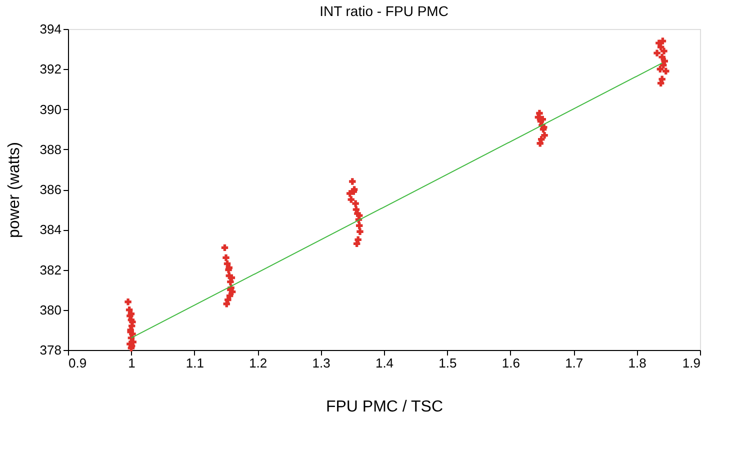 The height and width of the screenshot is (460, 744). What do you see at coordinates (195, 363) in the screenshot?
I see `x-tick-label: 1.1` at bounding box center [195, 363].